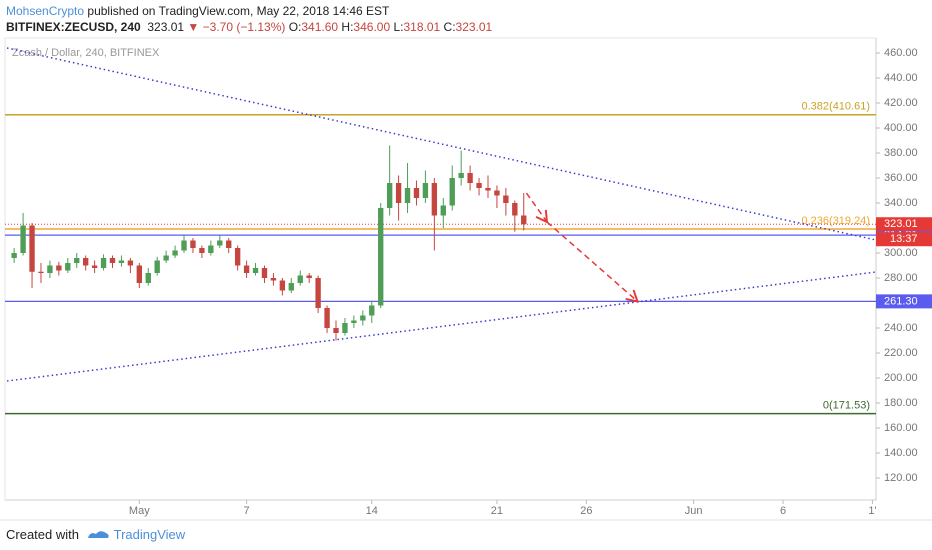 The width and height of the screenshot is (932, 550). Describe the element at coordinates (694, 511) in the screenshot. I see `x-tick-label: Jun` at that location.